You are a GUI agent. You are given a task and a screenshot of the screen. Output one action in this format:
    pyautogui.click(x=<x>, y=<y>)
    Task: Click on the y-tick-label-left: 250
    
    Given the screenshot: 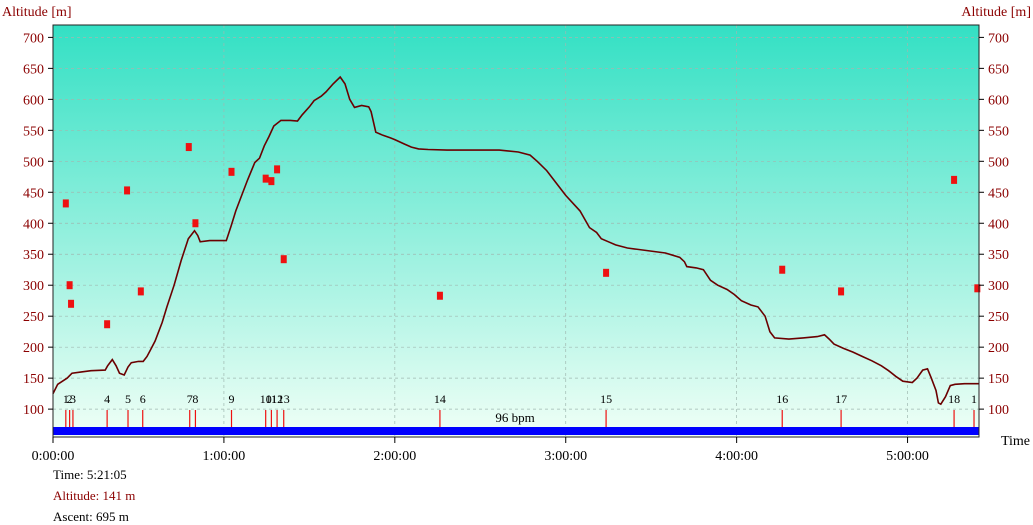 What is the action you would take?
    pyautogui.click(x=33, y=317)
    